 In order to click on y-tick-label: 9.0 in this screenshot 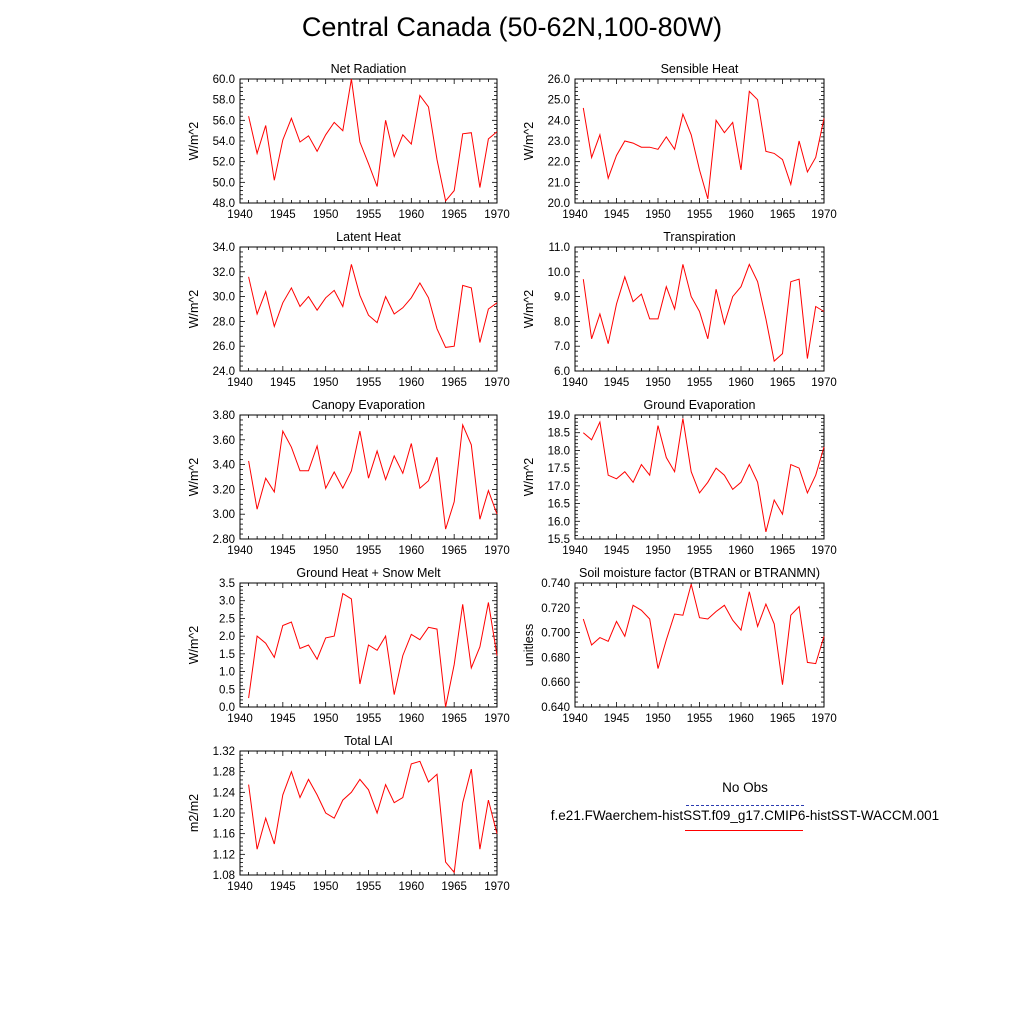, I will do `click(562, 298)`.